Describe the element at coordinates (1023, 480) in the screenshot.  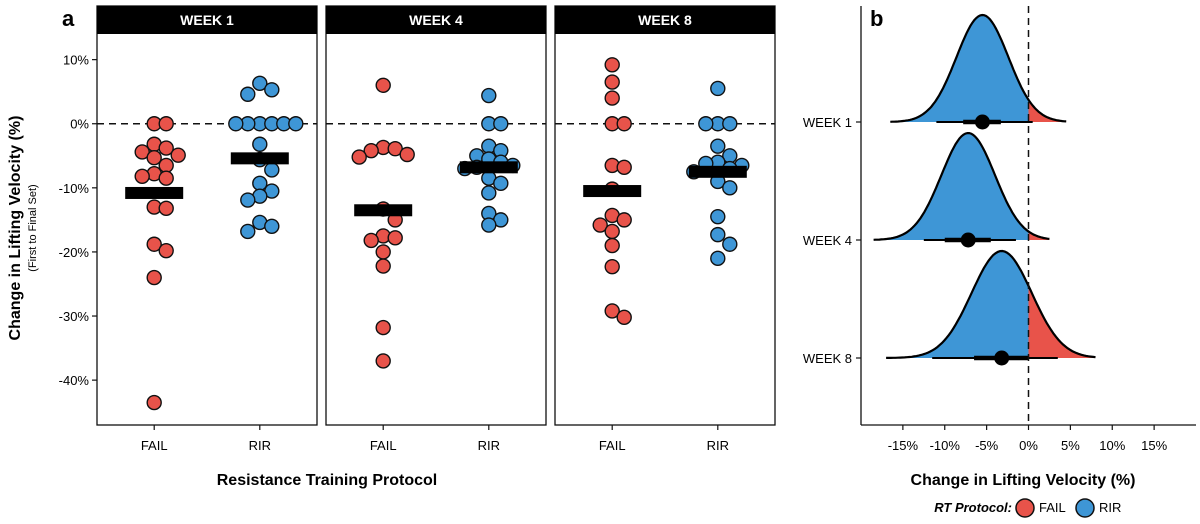
I see `panel-b-xlabel: Change in Lifting Velocity (%)` at that location.